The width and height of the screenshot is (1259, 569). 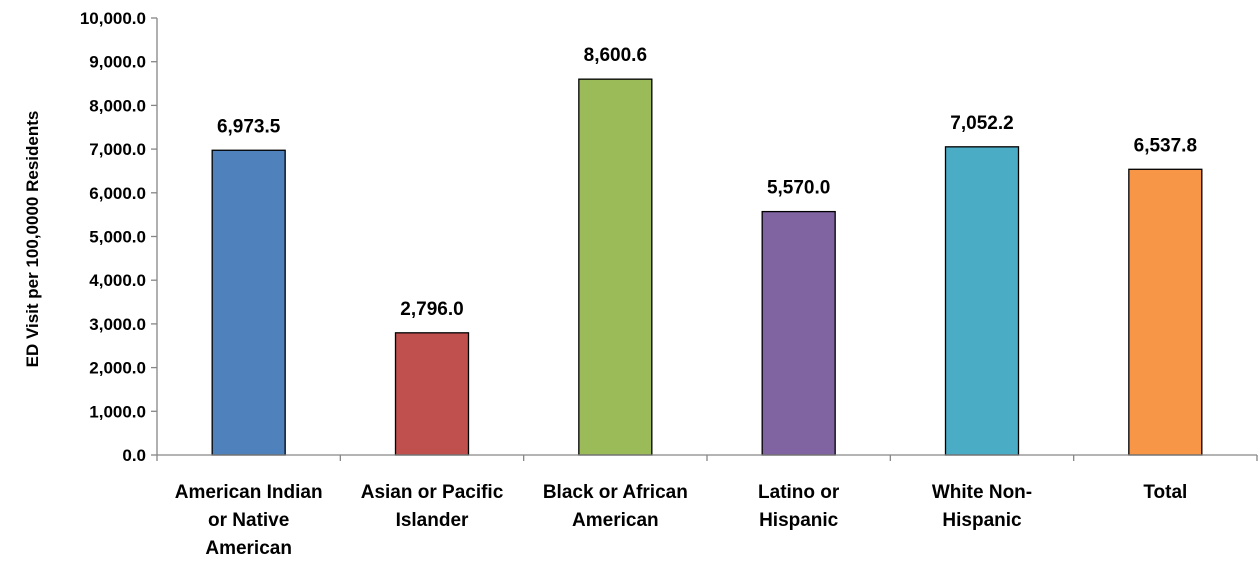 I want to click on x-category-label: Black or African American, so click(x=615, y=506).